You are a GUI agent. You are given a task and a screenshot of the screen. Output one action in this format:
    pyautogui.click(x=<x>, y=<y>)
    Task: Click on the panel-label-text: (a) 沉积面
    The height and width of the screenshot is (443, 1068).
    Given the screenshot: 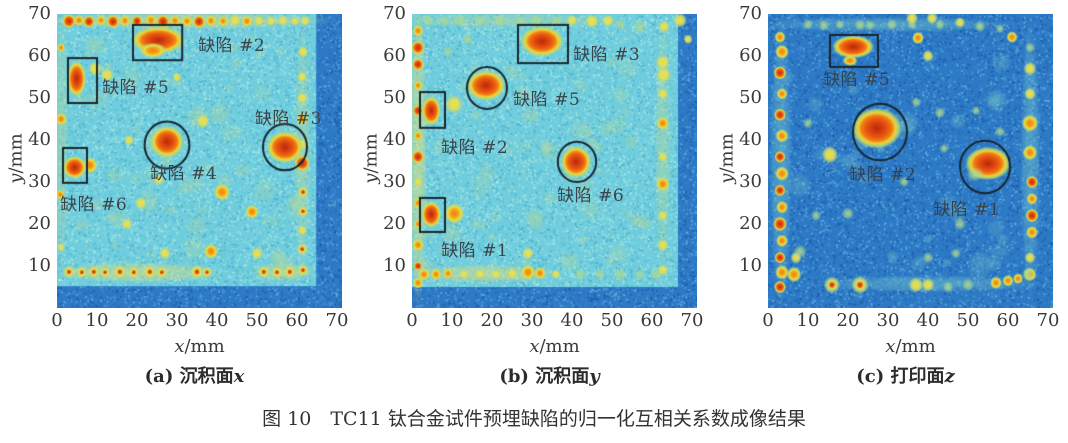 What is the action you would take?
    pyautogui.click(x=189, y=376)
    